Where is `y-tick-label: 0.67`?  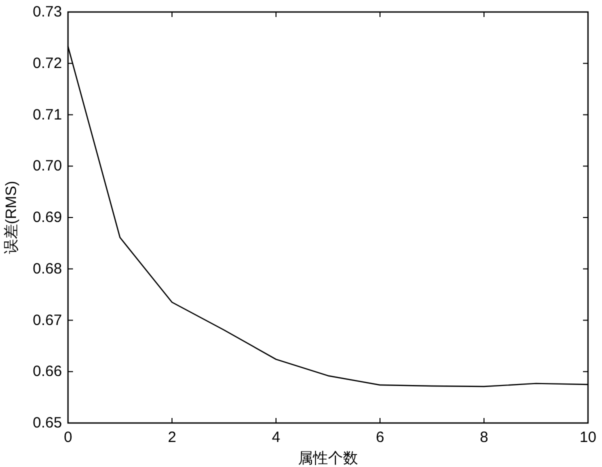 y-tick-label: 0.67 is located at coordinates (47, 320).